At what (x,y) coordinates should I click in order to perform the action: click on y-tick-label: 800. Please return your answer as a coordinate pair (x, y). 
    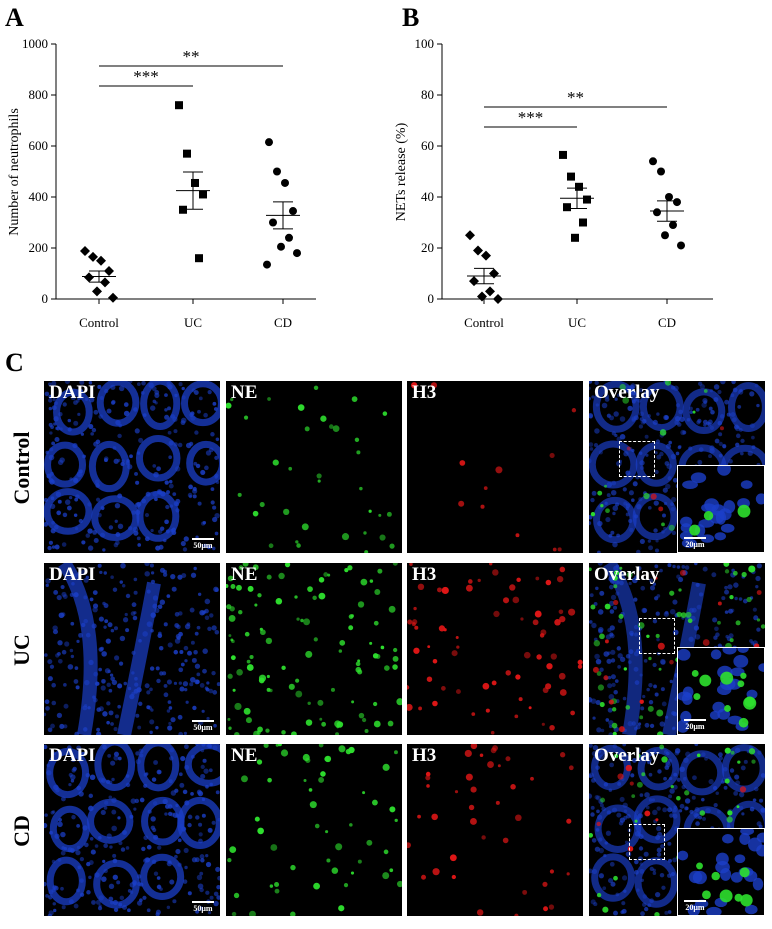
    Looking at the image, I should click on (39, 94).